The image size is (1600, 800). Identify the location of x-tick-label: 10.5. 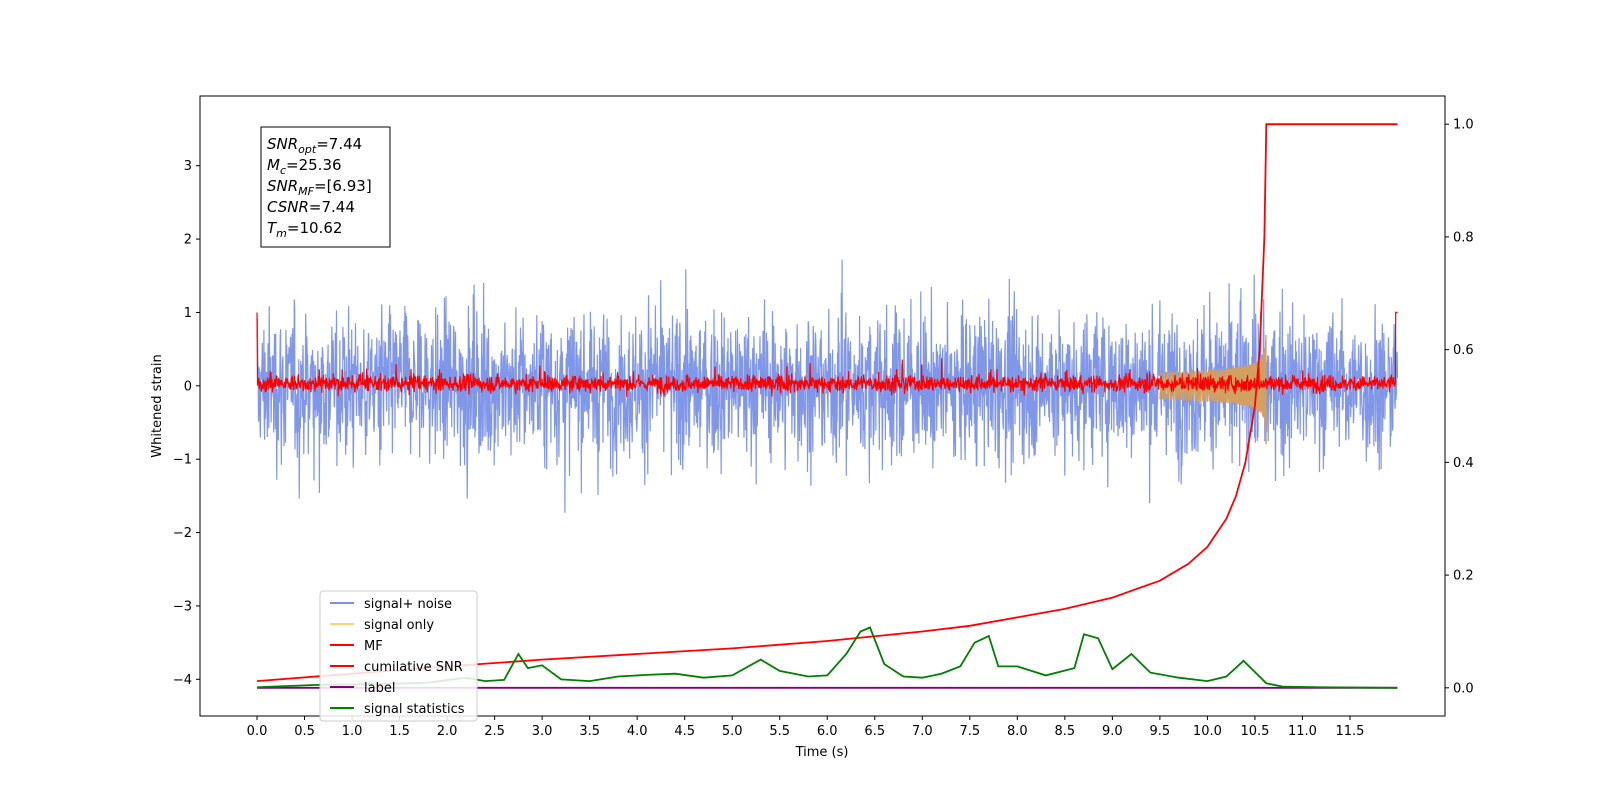
(1254, 731).